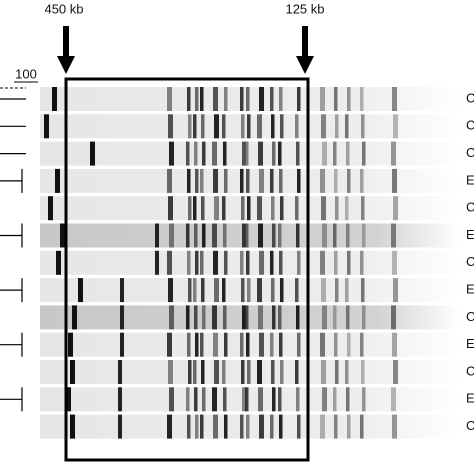  I want to click on scale-label: 100, so click(26, 73).